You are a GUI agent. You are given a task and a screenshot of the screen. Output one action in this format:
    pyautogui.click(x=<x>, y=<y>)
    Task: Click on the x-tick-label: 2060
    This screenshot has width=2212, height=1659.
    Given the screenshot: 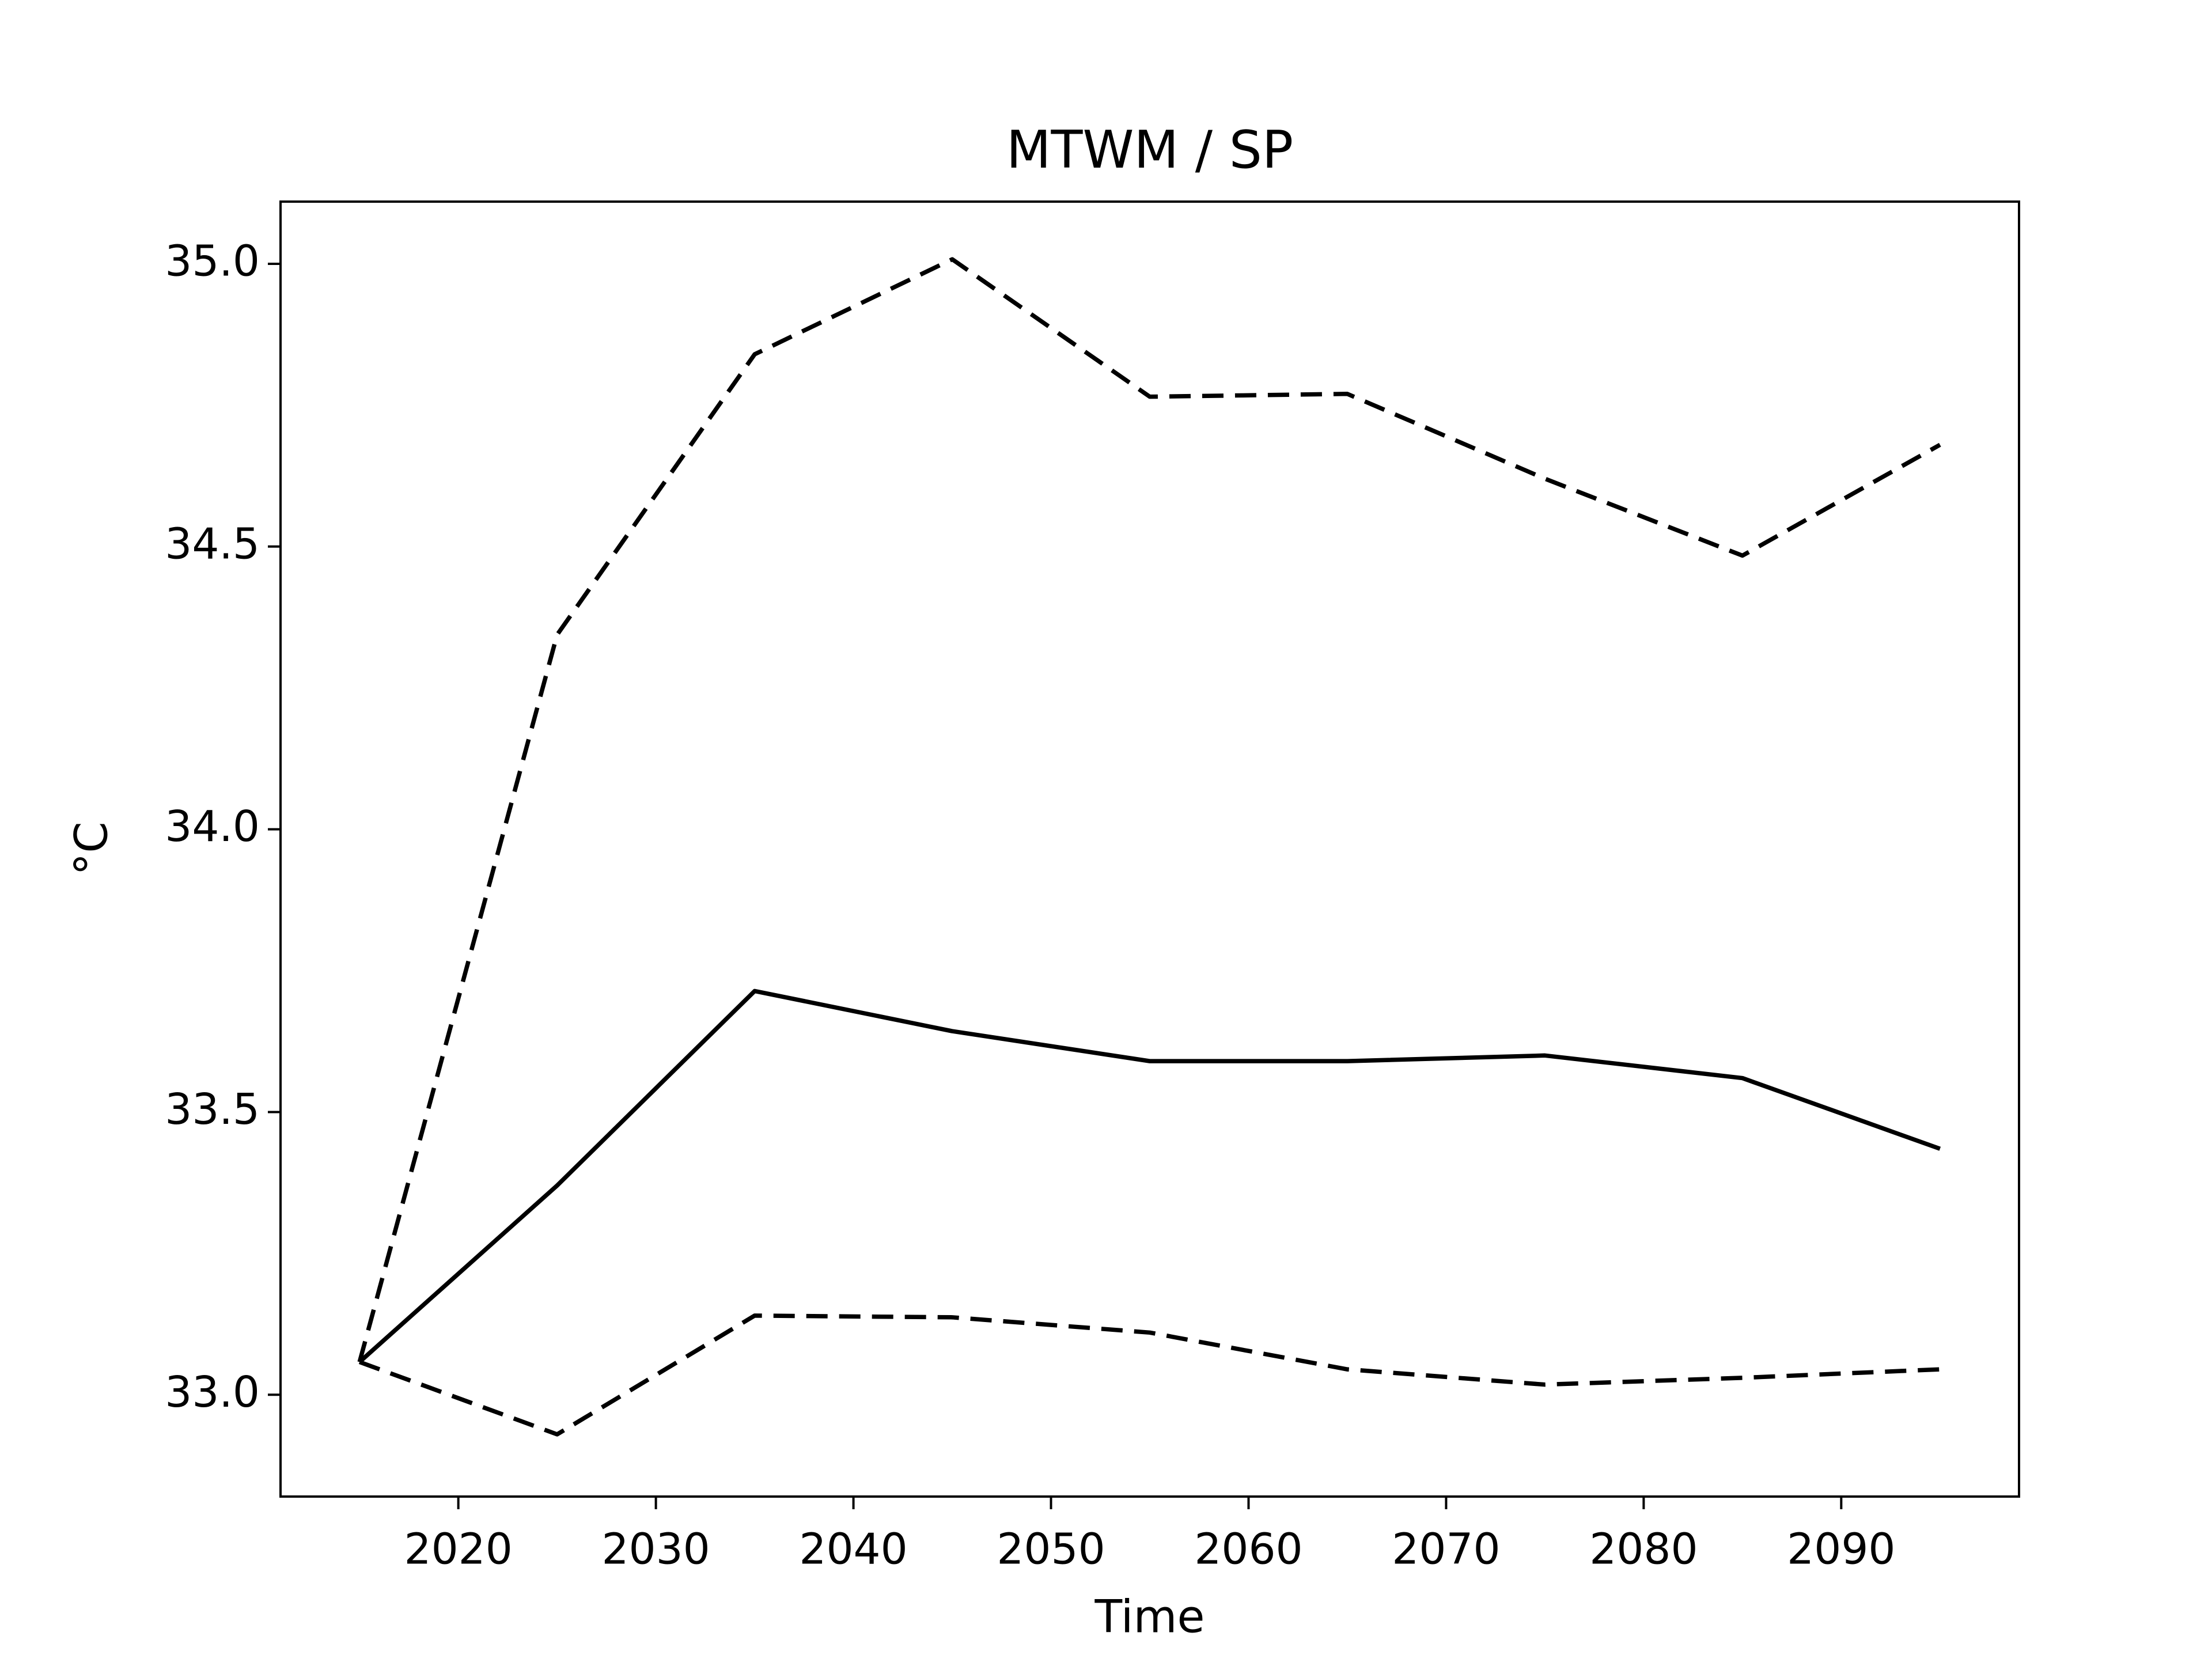 What is the action you would take?
    pyautogui.click(x=1248, y=1549)
    